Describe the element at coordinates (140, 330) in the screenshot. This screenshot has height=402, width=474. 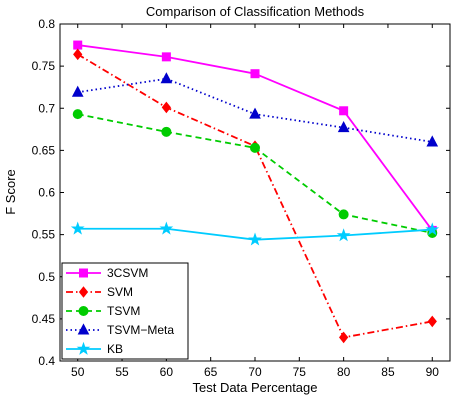
I see `legend-label: TSVM−Meta` at that location.